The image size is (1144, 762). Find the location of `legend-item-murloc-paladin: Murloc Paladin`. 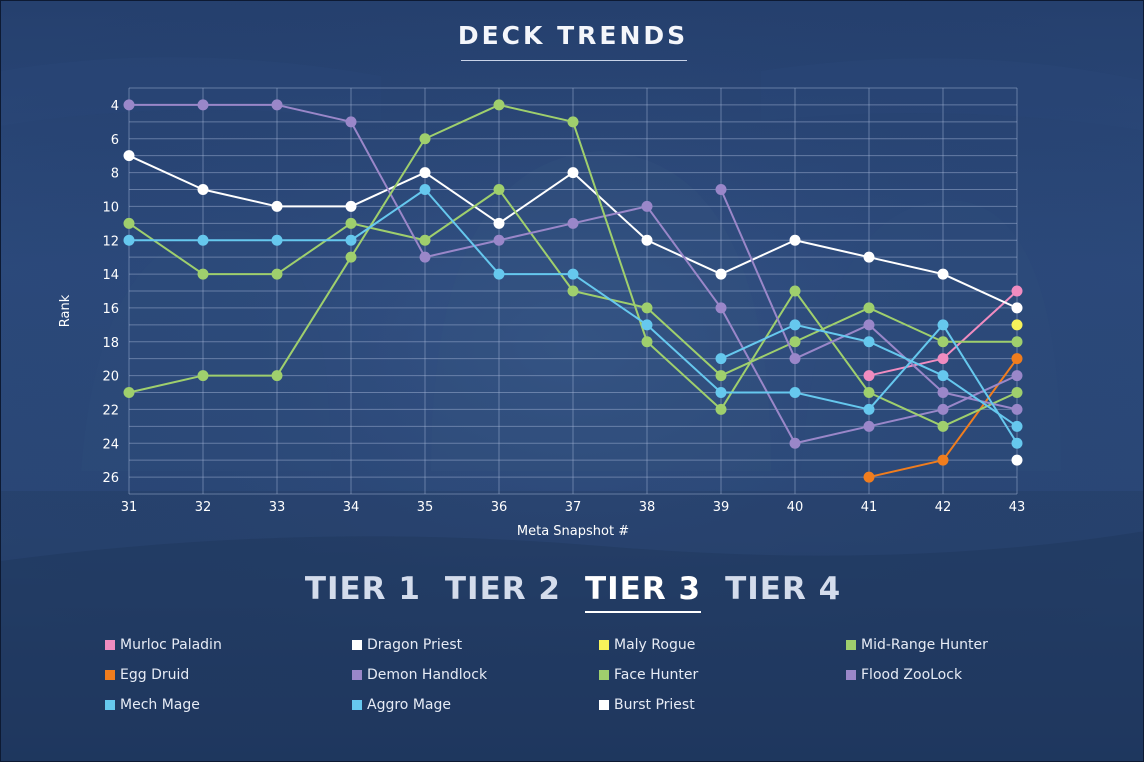

legend-item-murloc-paladin: Murloc Paladin is located at coordinates (228, 645).